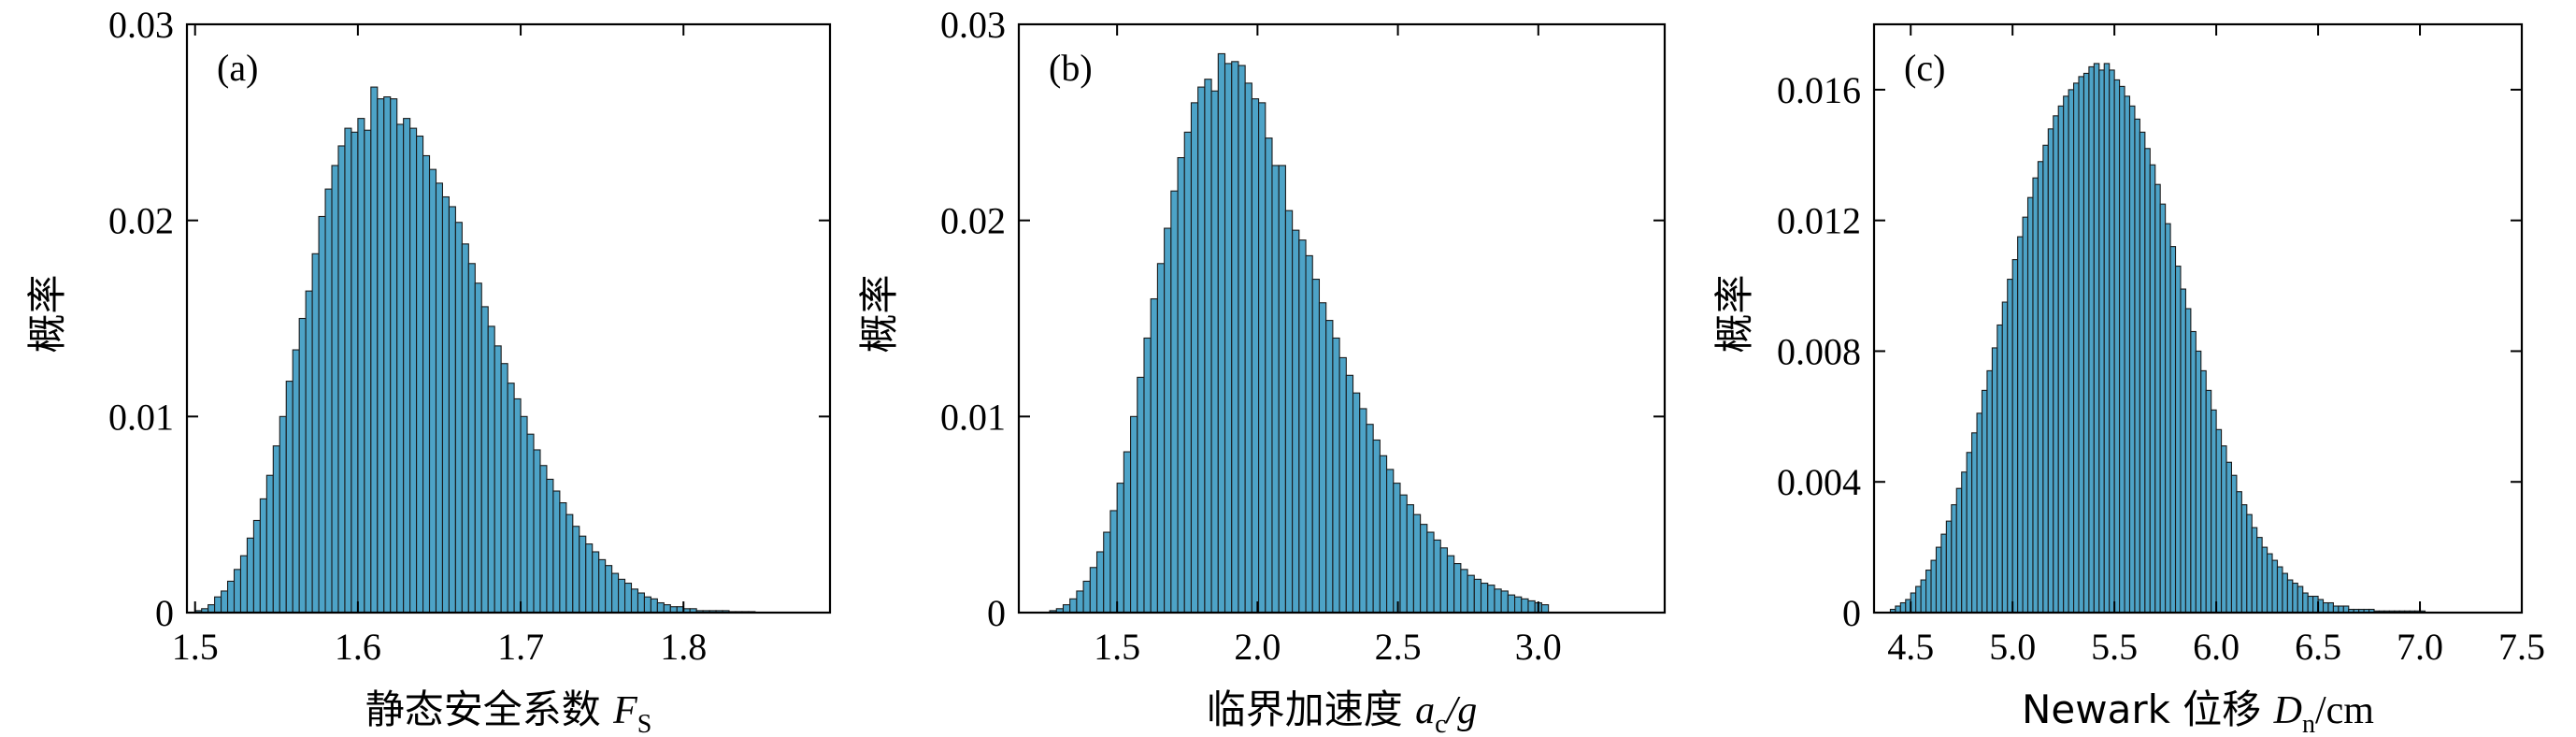 This screenshot has height=737, width=2576. I want to click on y-tick-label: 0.012, so click(1819, 221).